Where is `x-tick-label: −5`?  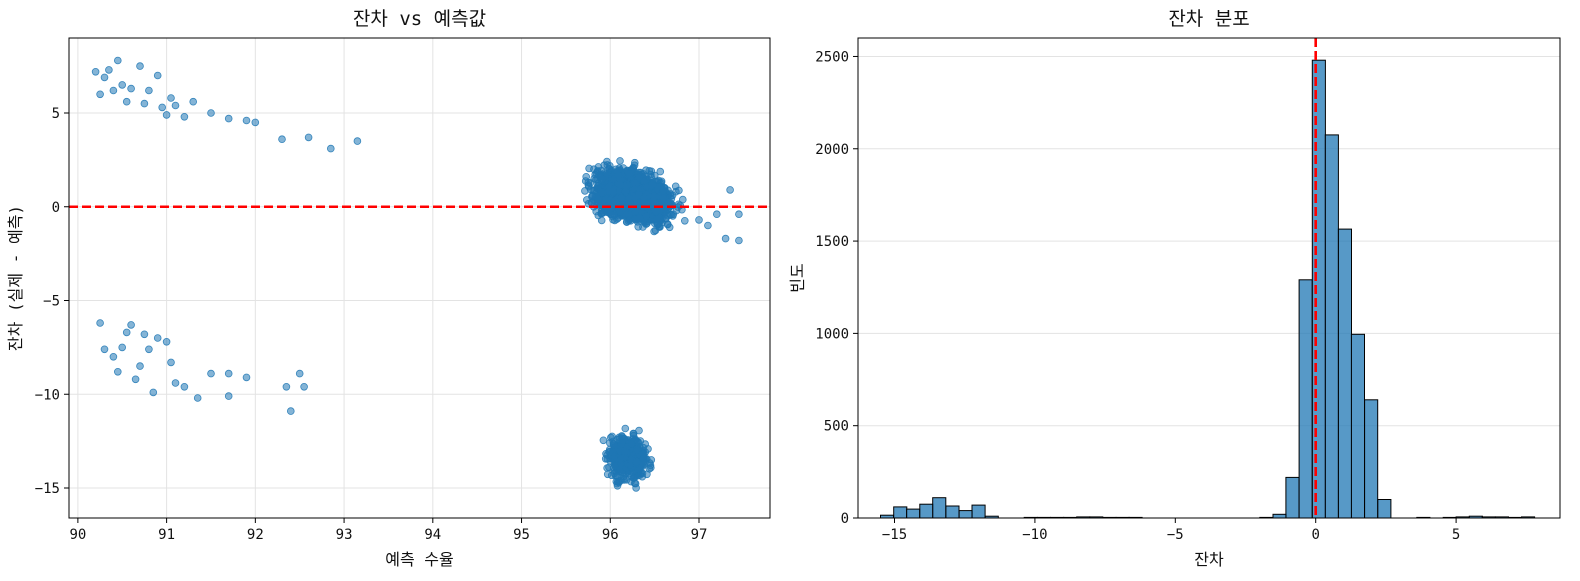 x-tick-label: −5 is located at coordinates (1175, 535).